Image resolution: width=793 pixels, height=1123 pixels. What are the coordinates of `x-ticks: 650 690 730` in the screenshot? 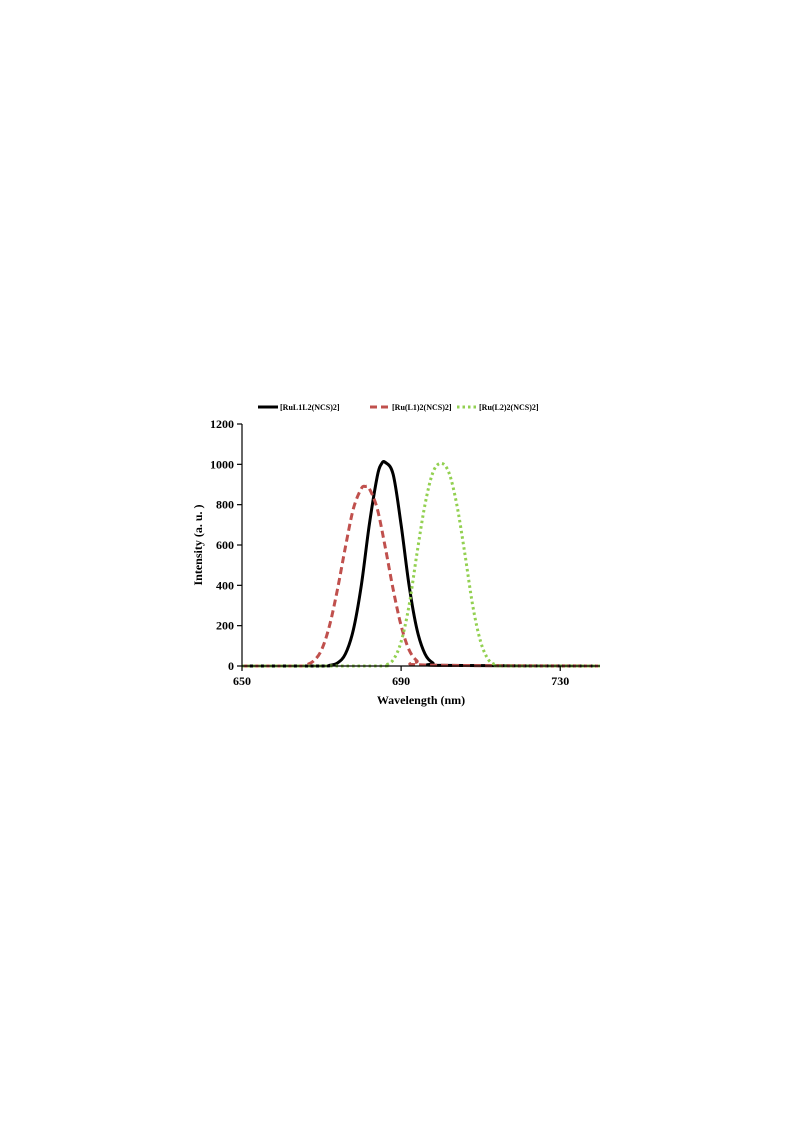 It's located at (401, 677).